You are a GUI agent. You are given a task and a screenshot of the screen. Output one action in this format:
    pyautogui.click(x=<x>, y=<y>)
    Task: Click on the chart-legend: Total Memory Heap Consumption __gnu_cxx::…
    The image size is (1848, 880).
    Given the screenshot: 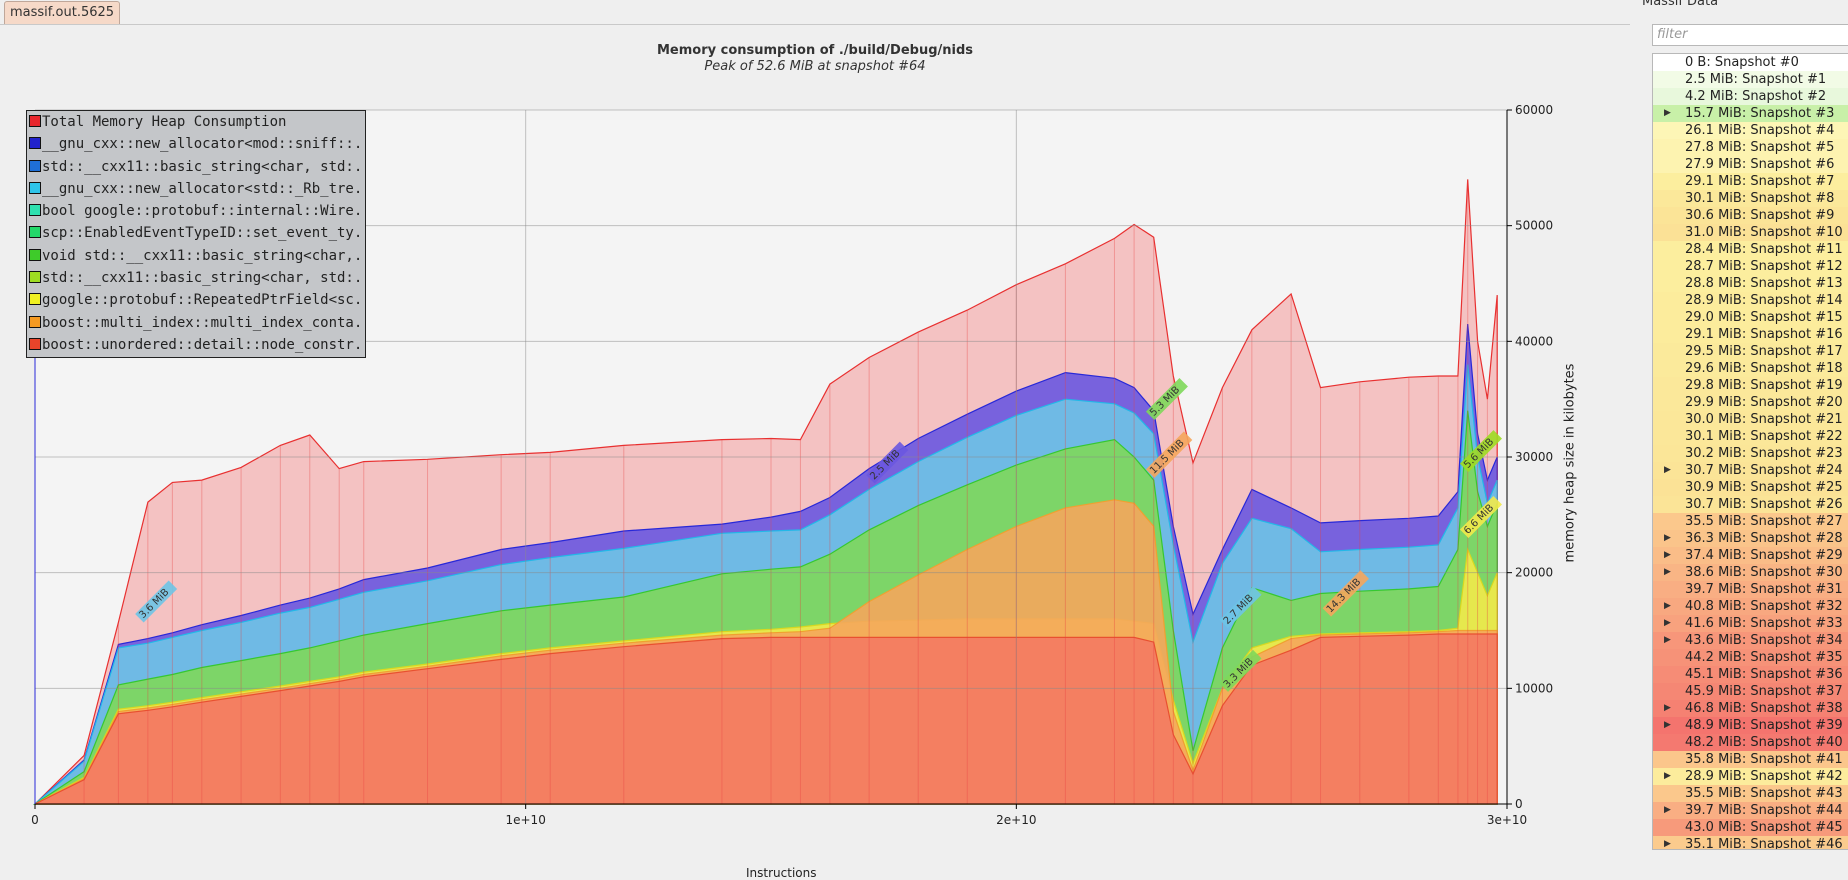 What is the action you would take?
    pyautogui.click(x=196, y=234)
    